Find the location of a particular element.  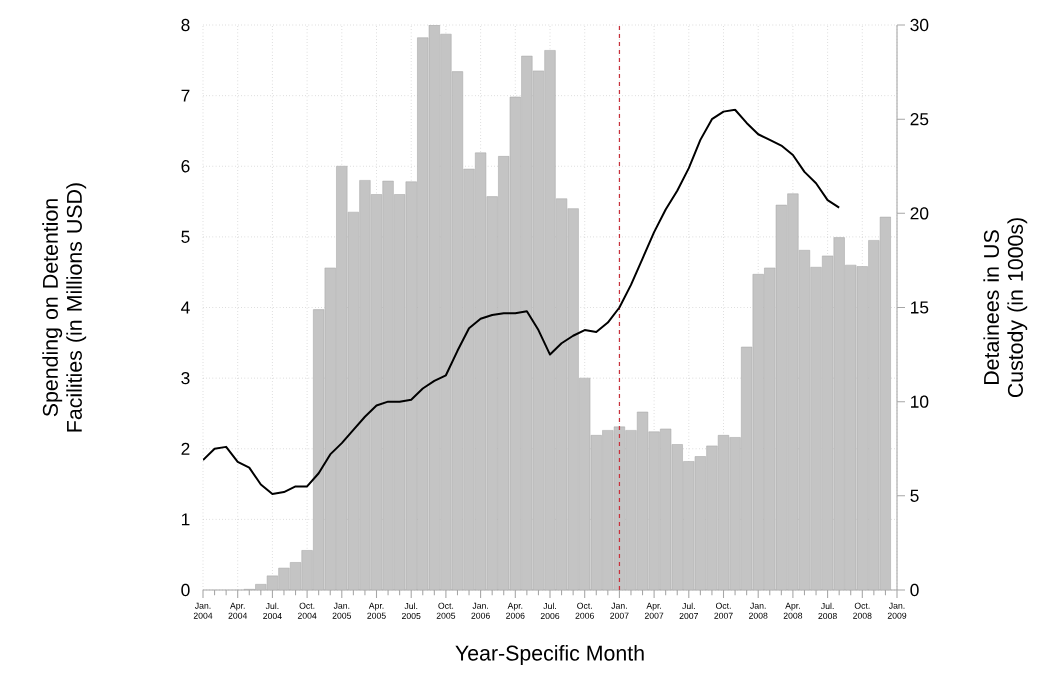

x-tick-label: Apr. 2007 is located at coordinates (654, 610).